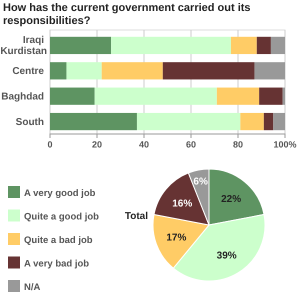 The width and height of the screenshot is (300, 300). Describe the element at coordinates (50, 144) in the screenshot. I see `x-tick-label: 0` at that location.